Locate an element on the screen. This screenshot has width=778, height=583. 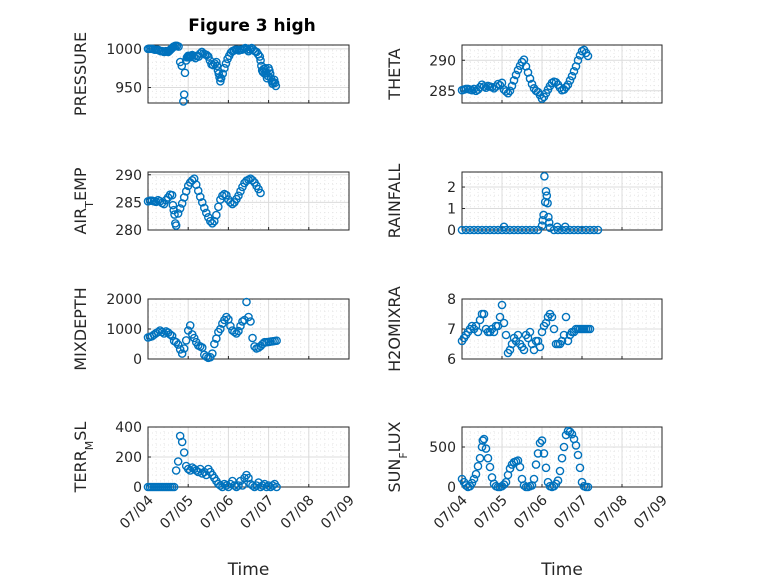
x-tick-label: 07/08 is located at coordinates (611, 513).